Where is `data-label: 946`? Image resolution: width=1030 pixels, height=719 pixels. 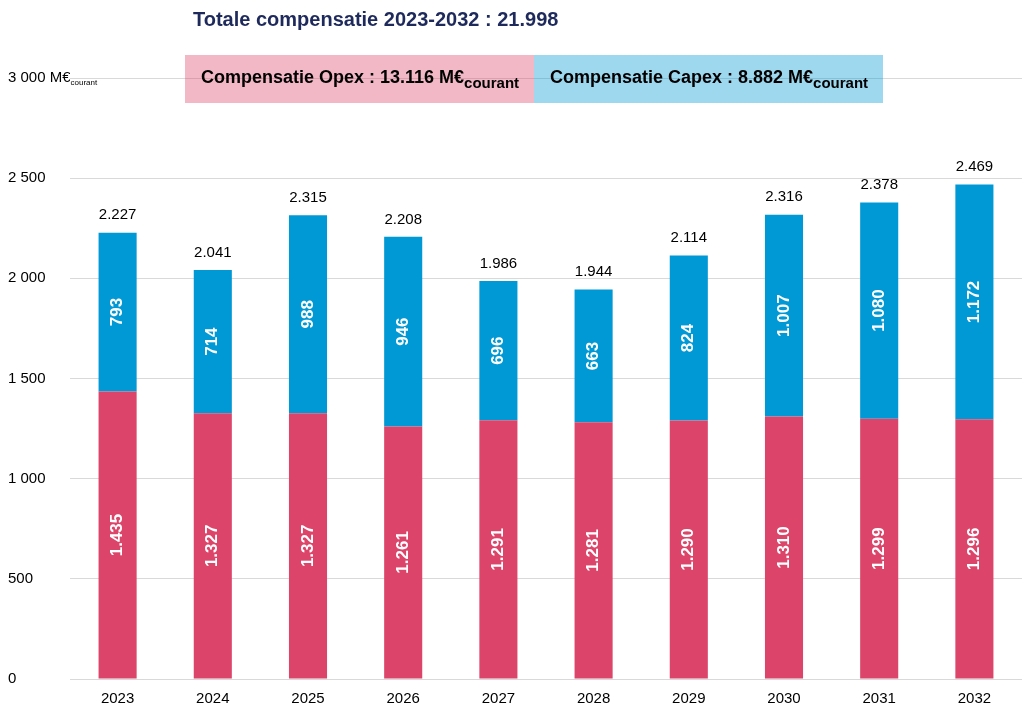
data-label: 946 is located at coordinates (402, 331).